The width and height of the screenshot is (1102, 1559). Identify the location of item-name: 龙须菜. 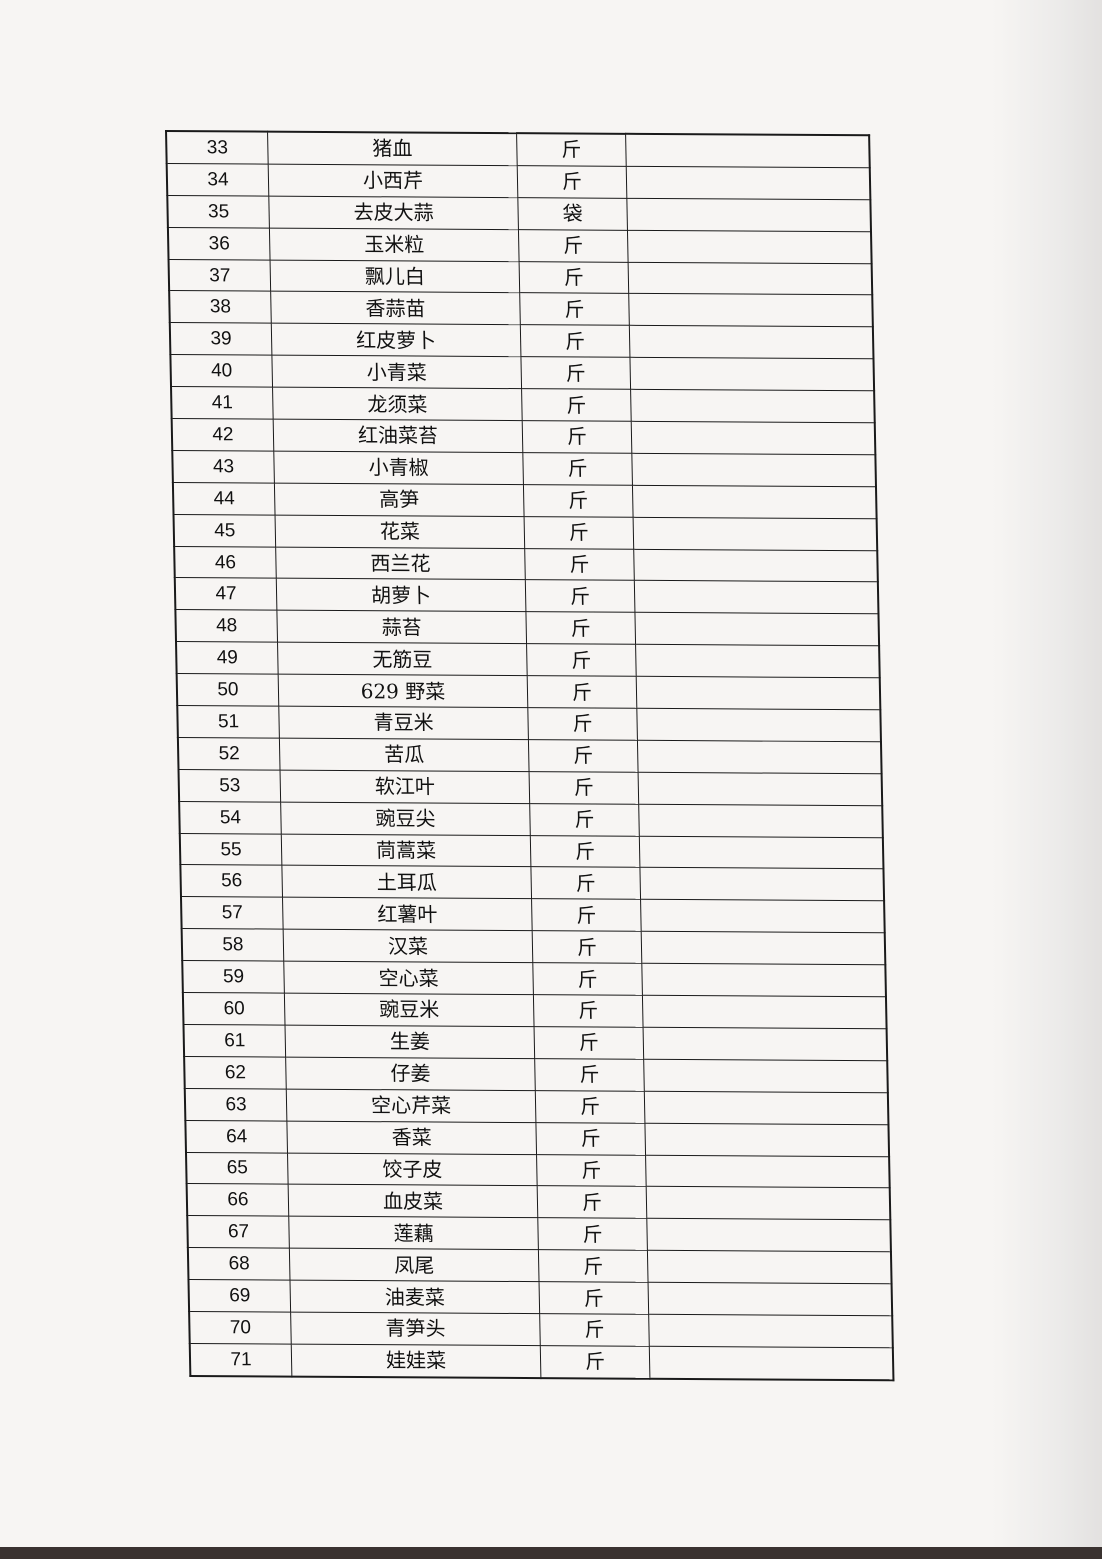
(397, 404).